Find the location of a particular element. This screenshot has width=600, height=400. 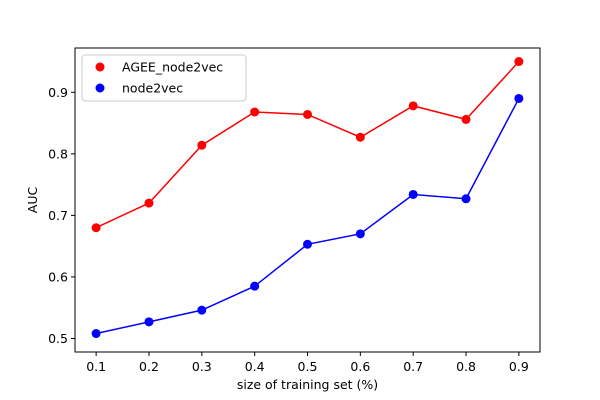

x-tick-label: 0.9 is located at coordinates (519, 366).